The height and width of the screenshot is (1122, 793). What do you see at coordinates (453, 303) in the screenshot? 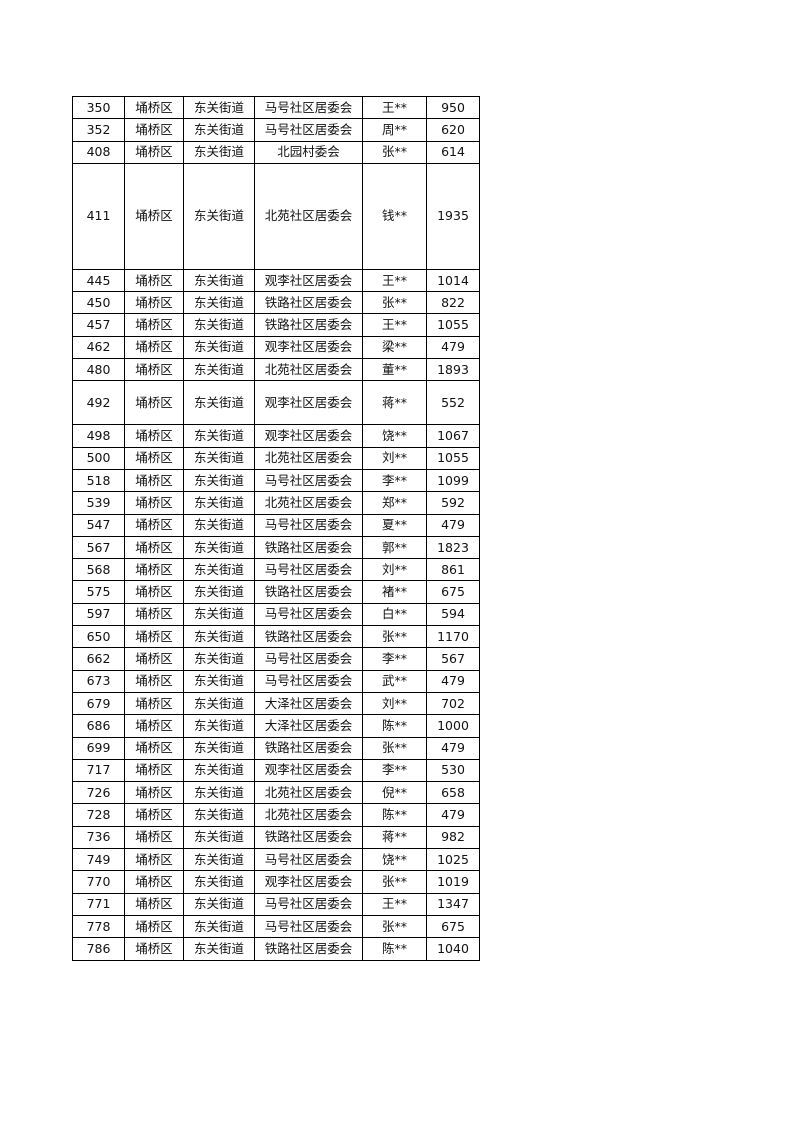
I see `cell-amount: 822` at bounding box center [453, 303].